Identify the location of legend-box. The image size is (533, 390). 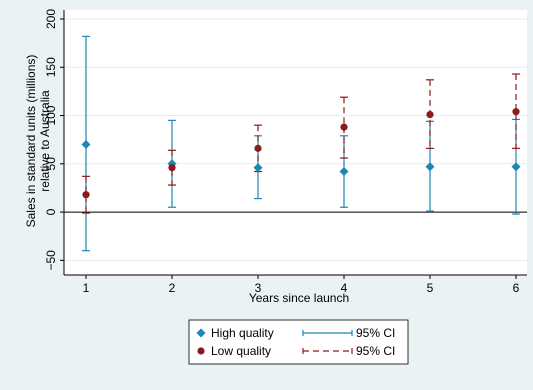
(298, 342).